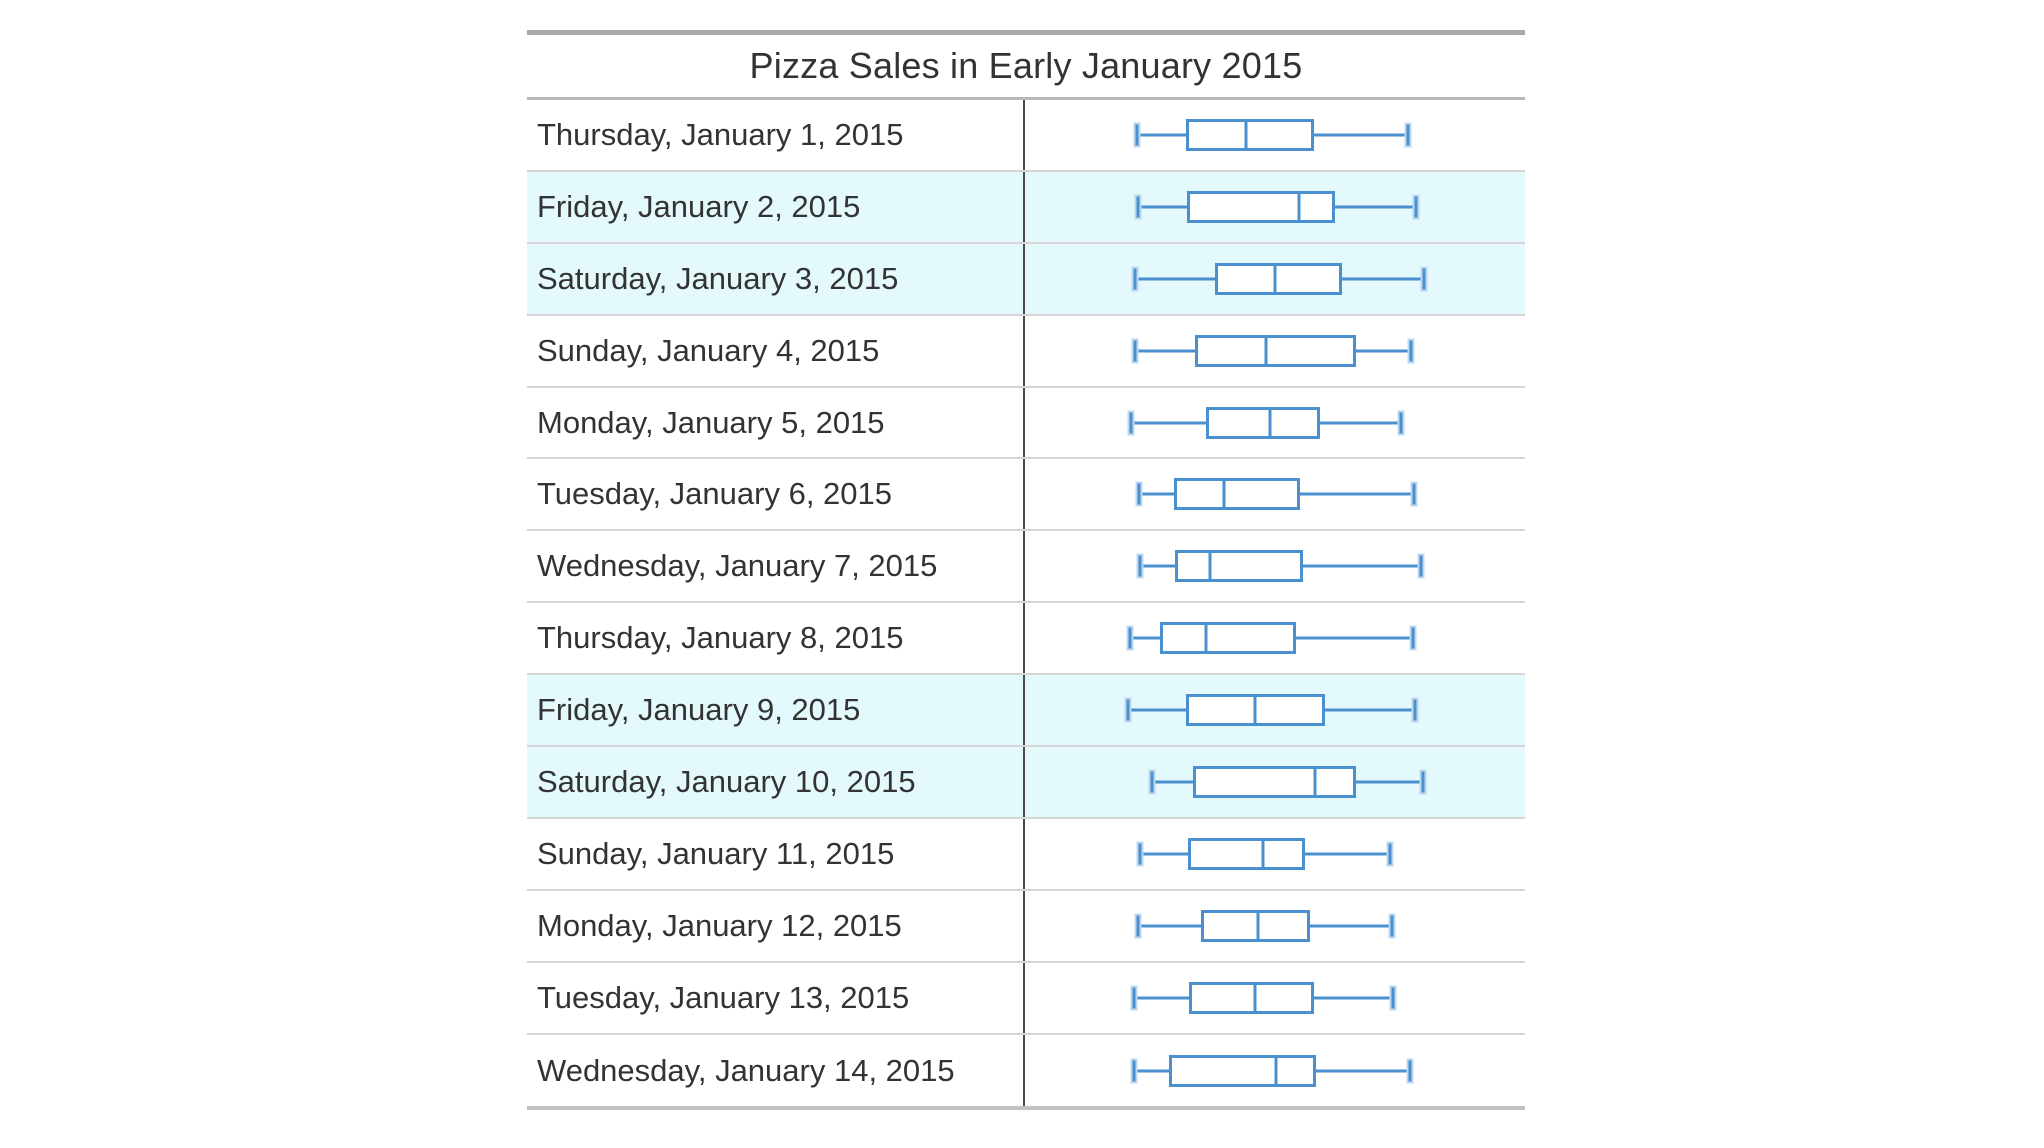  What do you see at coordinates (776, 710) in the screenshot?
I see `row-label: Friday, January 9, 2015` at bounding box center [776, 710].